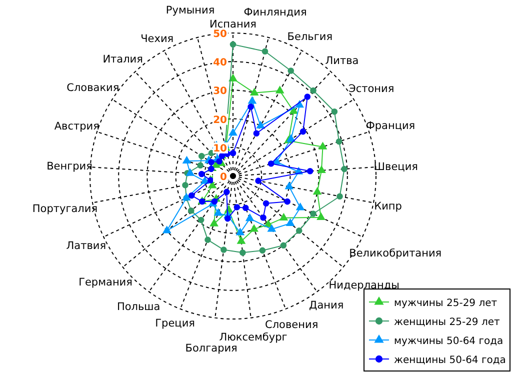 The image size is (513, 374). What do you see at coordinates (291, 324) in the screenshot?
I see `spoke-label: Словения` at bounding box center [291, 324].